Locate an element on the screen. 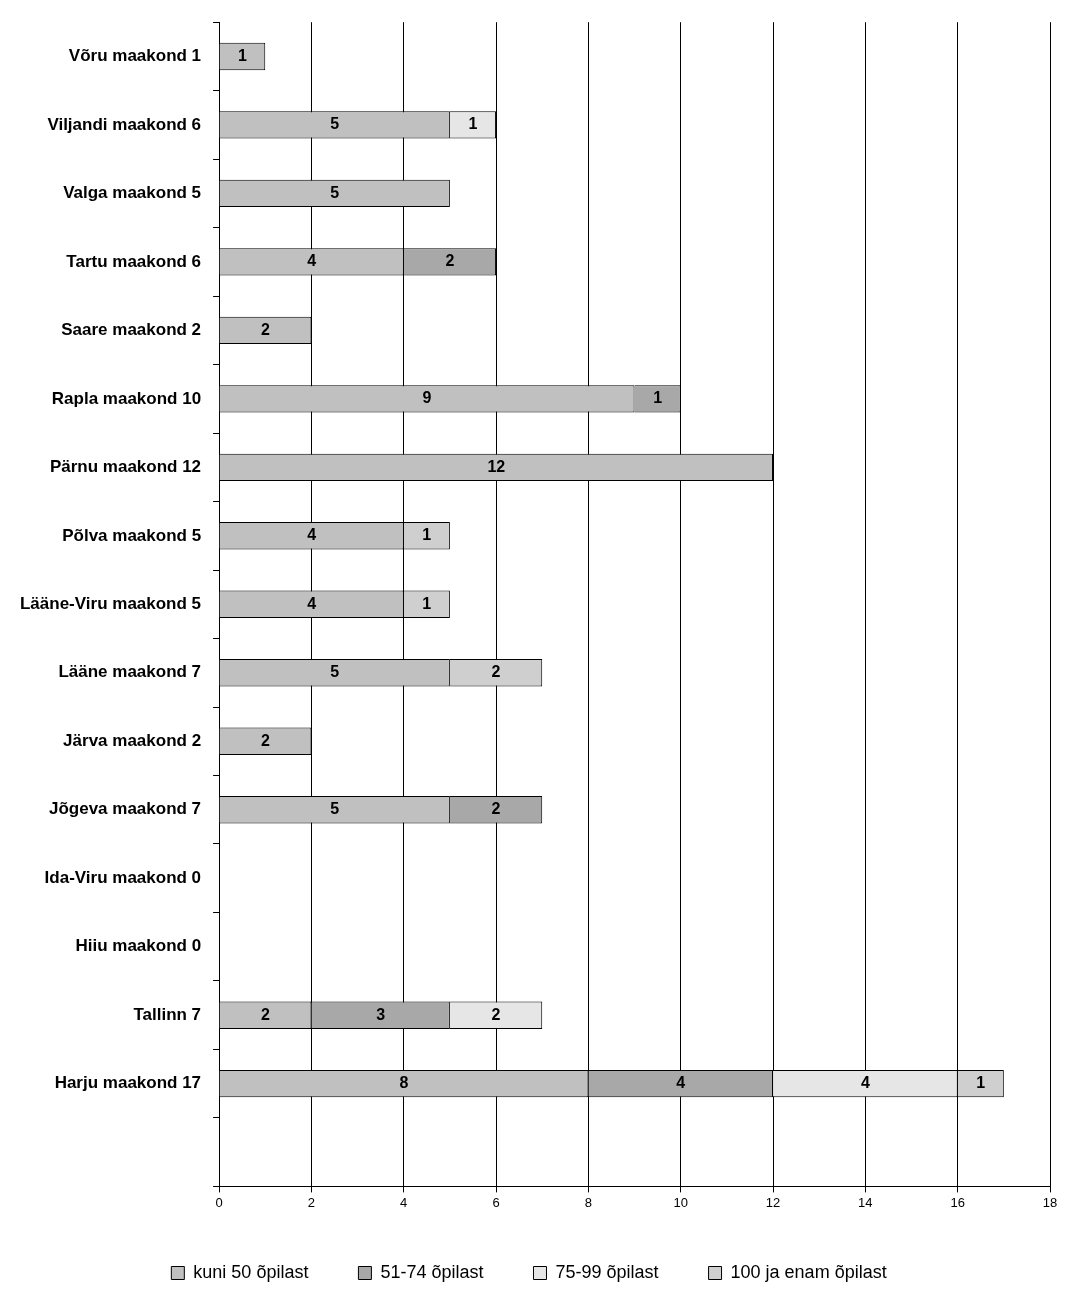  data-label: 8 is located at coordinates (404, 1083).